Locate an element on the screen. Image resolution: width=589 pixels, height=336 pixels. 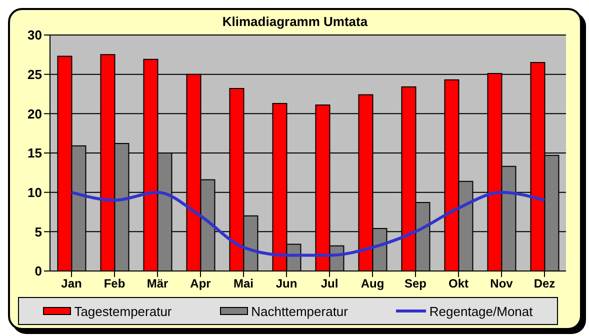
x-tick-label: Nov is located at coordinates (502, 283).